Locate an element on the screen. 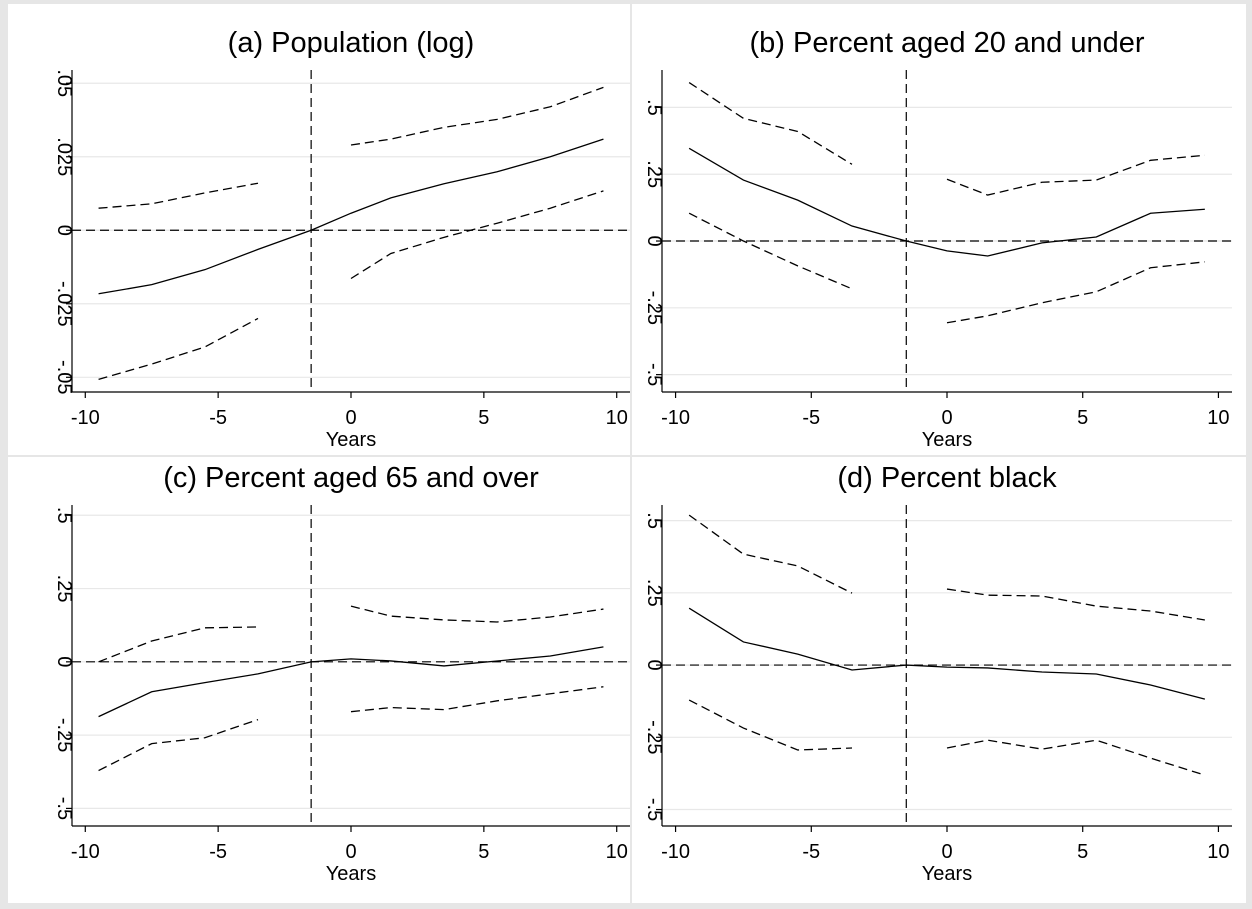  y-tick-label: -.05 is located at coordinates (64, 377).